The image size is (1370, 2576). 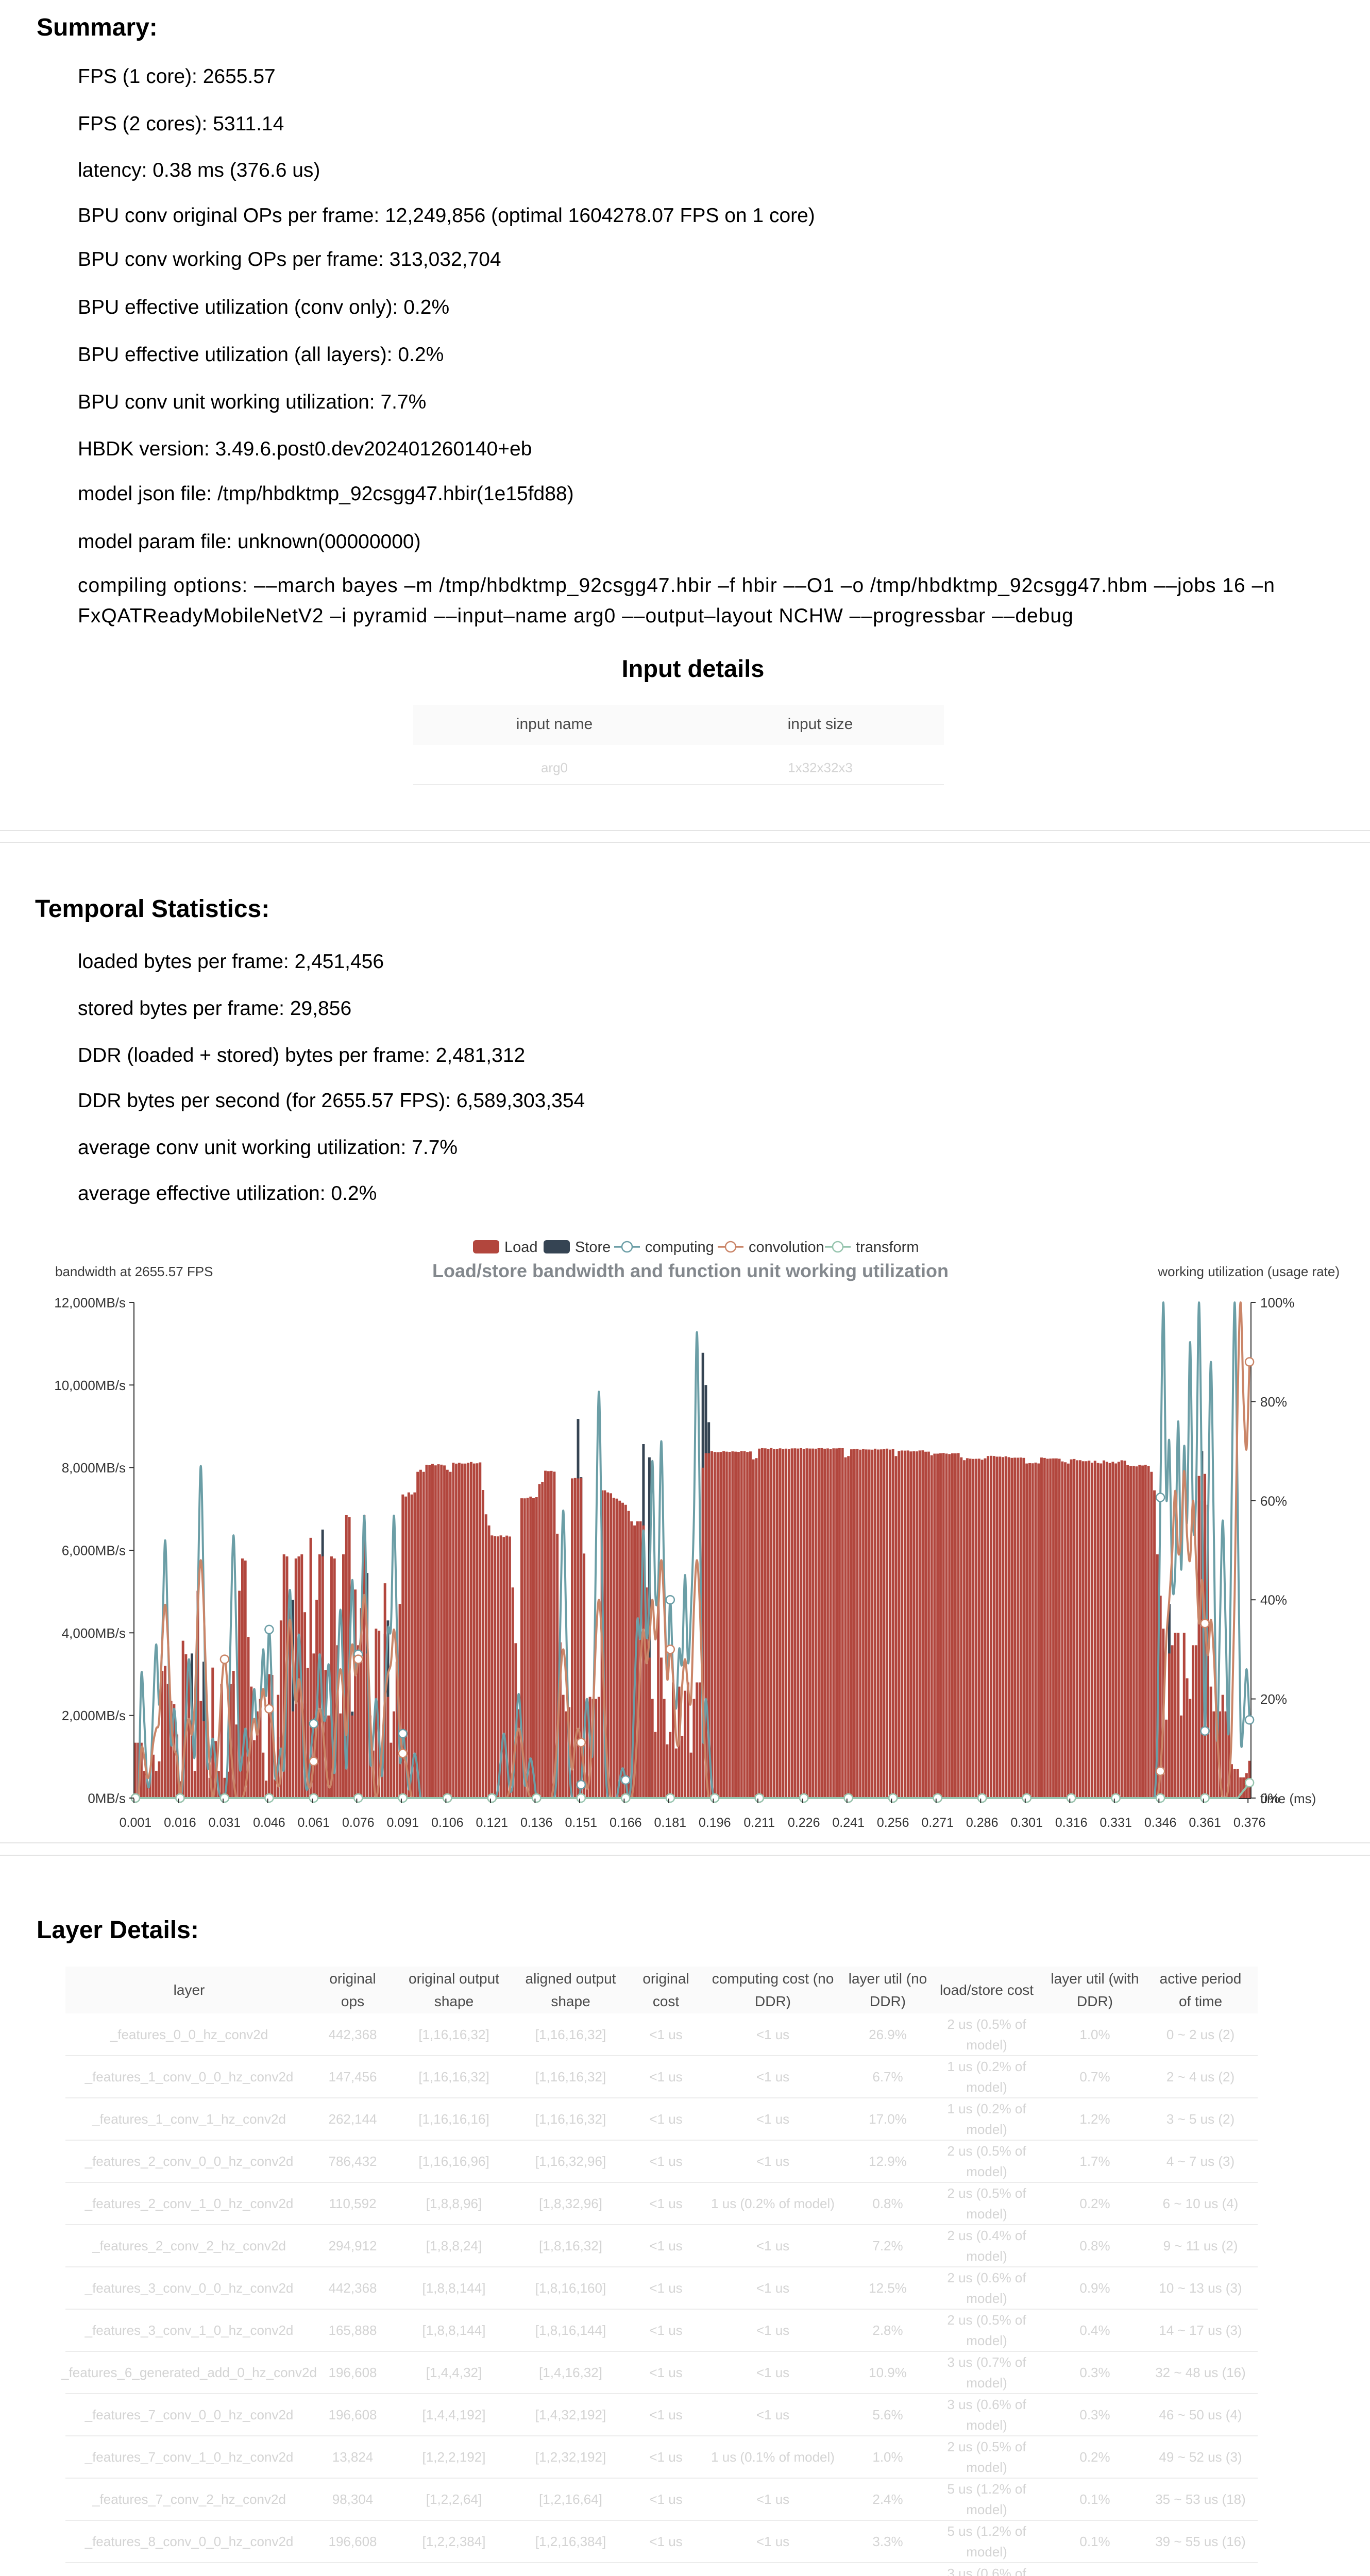 What do you see at coordinates (314, 1823) in the screenshot?
I see `svg-text: 0.061` at bounding box center [314, 1823].